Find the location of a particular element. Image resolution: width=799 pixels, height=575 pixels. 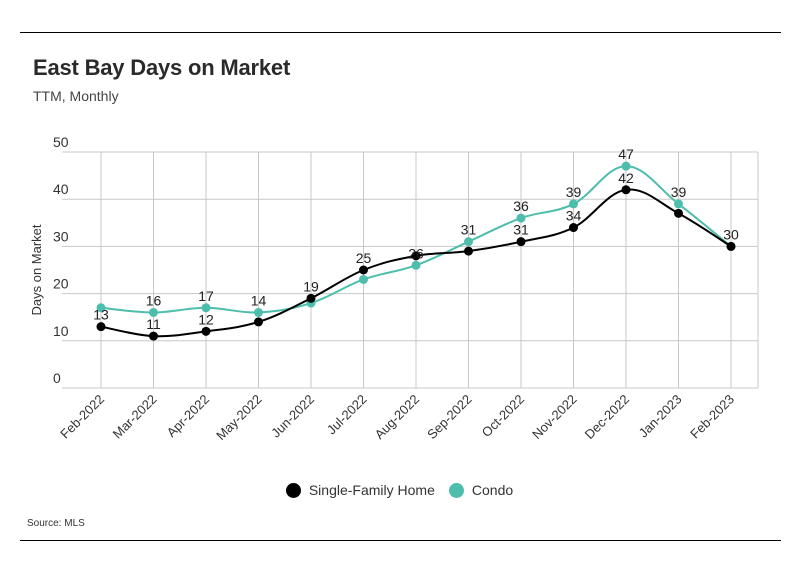

data-label-sfh: 11 is located at coordinates (153, 324).